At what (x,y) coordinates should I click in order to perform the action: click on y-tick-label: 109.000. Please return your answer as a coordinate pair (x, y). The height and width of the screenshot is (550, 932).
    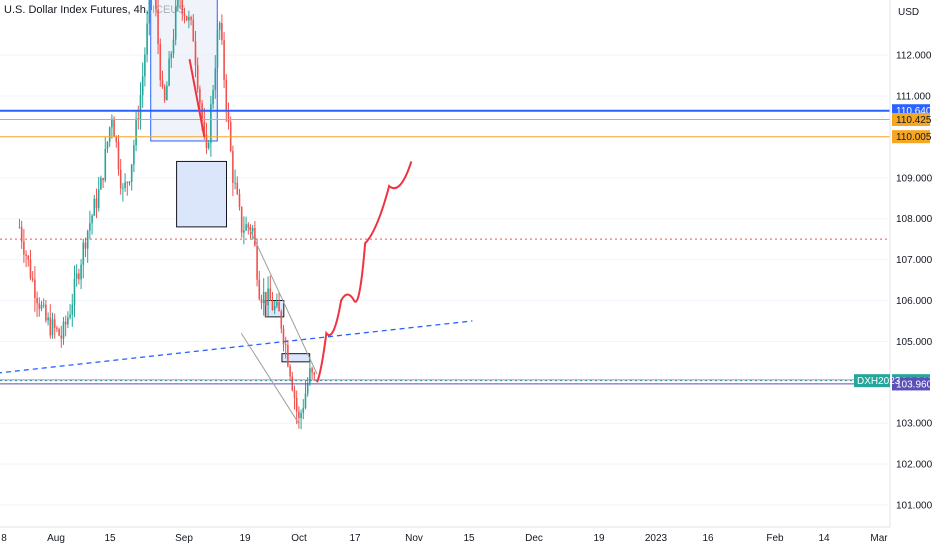
    Looking at the image, I should click on (914, 178).